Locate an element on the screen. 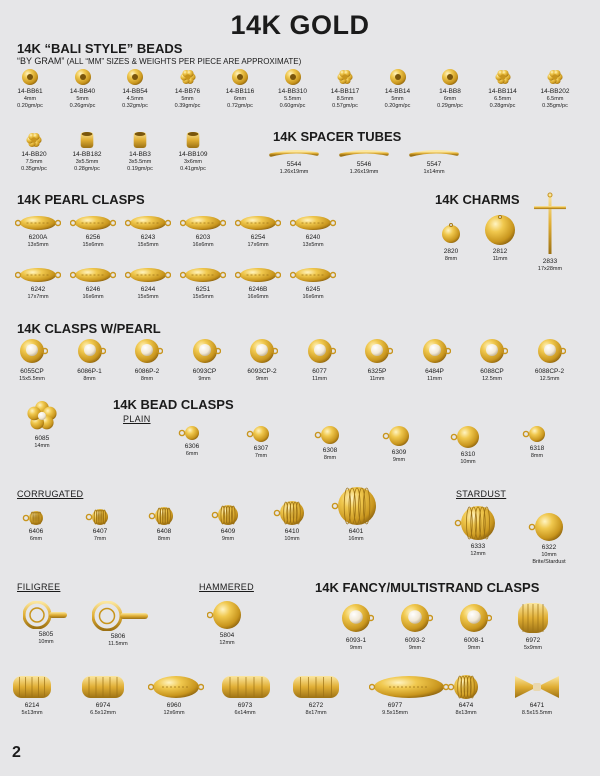 The image size is (600, 776). pearl-clasp-6325p: 6325P 11mm is located at coordinates (377, 359).